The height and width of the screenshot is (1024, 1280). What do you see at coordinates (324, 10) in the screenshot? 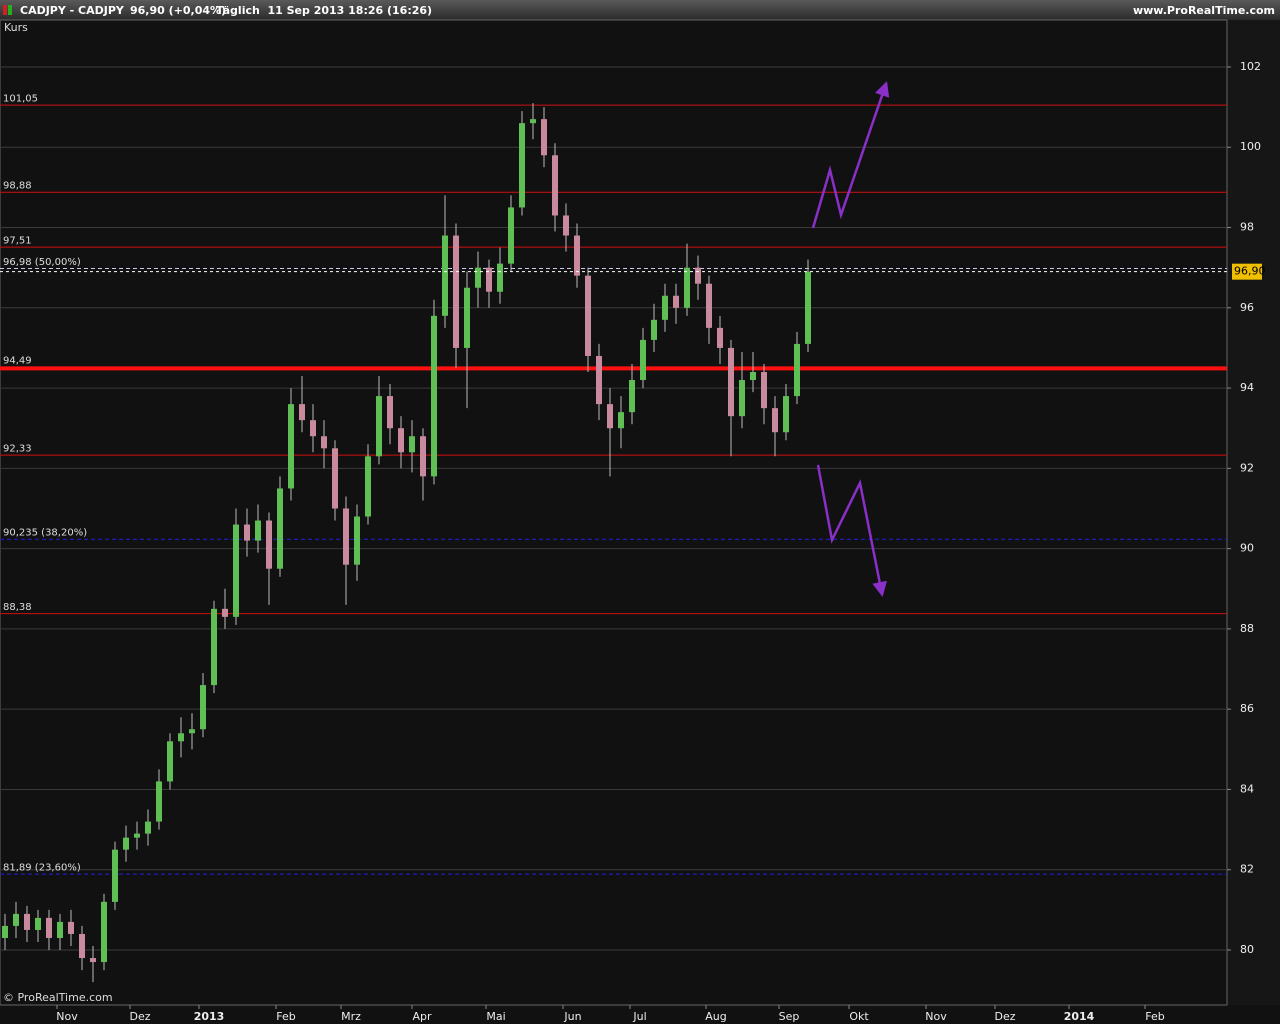
I see `period: Täglich 11 Sep 2013 18:26 (16:26)` at bounding box center [324, 10].